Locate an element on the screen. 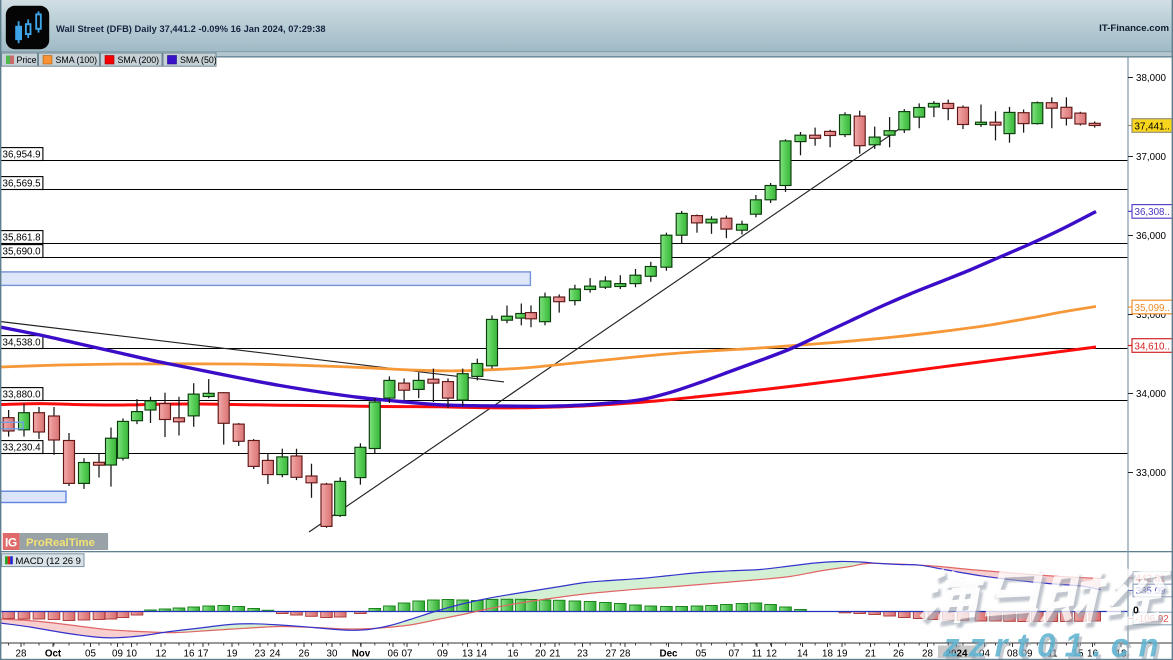 This screenshot has width=1173, height=660. svg-text: 36,954.9 is located at coordinates (22, 154).